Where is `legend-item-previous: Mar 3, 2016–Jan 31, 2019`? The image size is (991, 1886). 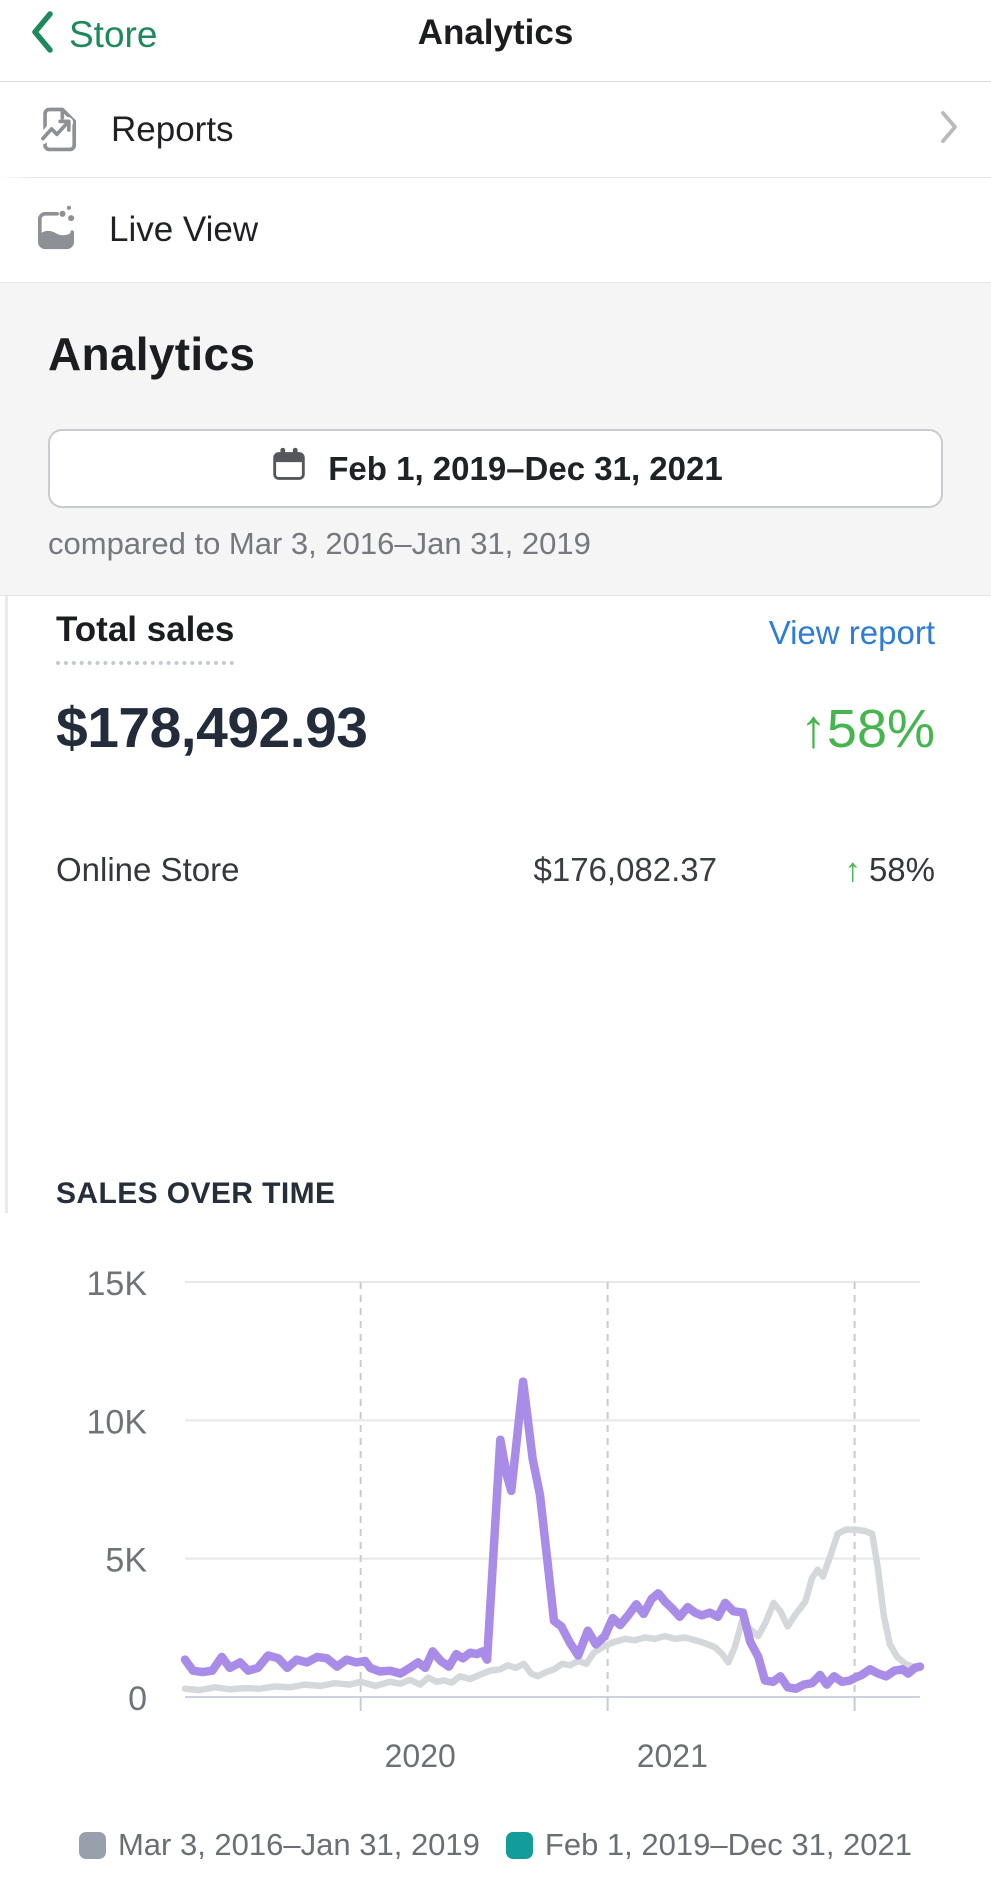 legend-item-previous: Mar 3, 2016–Jan 31, 2019 is located at coordinates (279, 1845).